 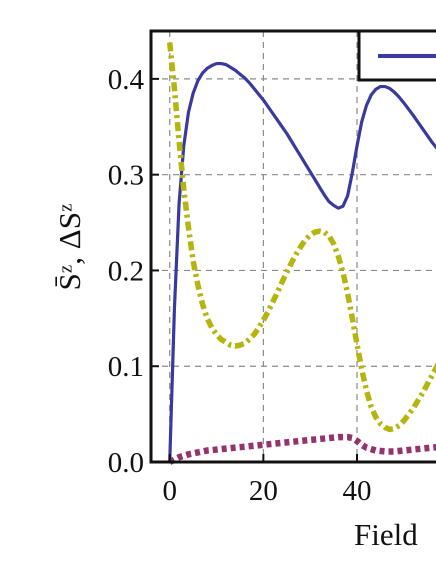 What do you see at coordinates (126, 367) in the screenshot?
I see `y-tick-label-1: 0.1` at bounding box center [126, 367].